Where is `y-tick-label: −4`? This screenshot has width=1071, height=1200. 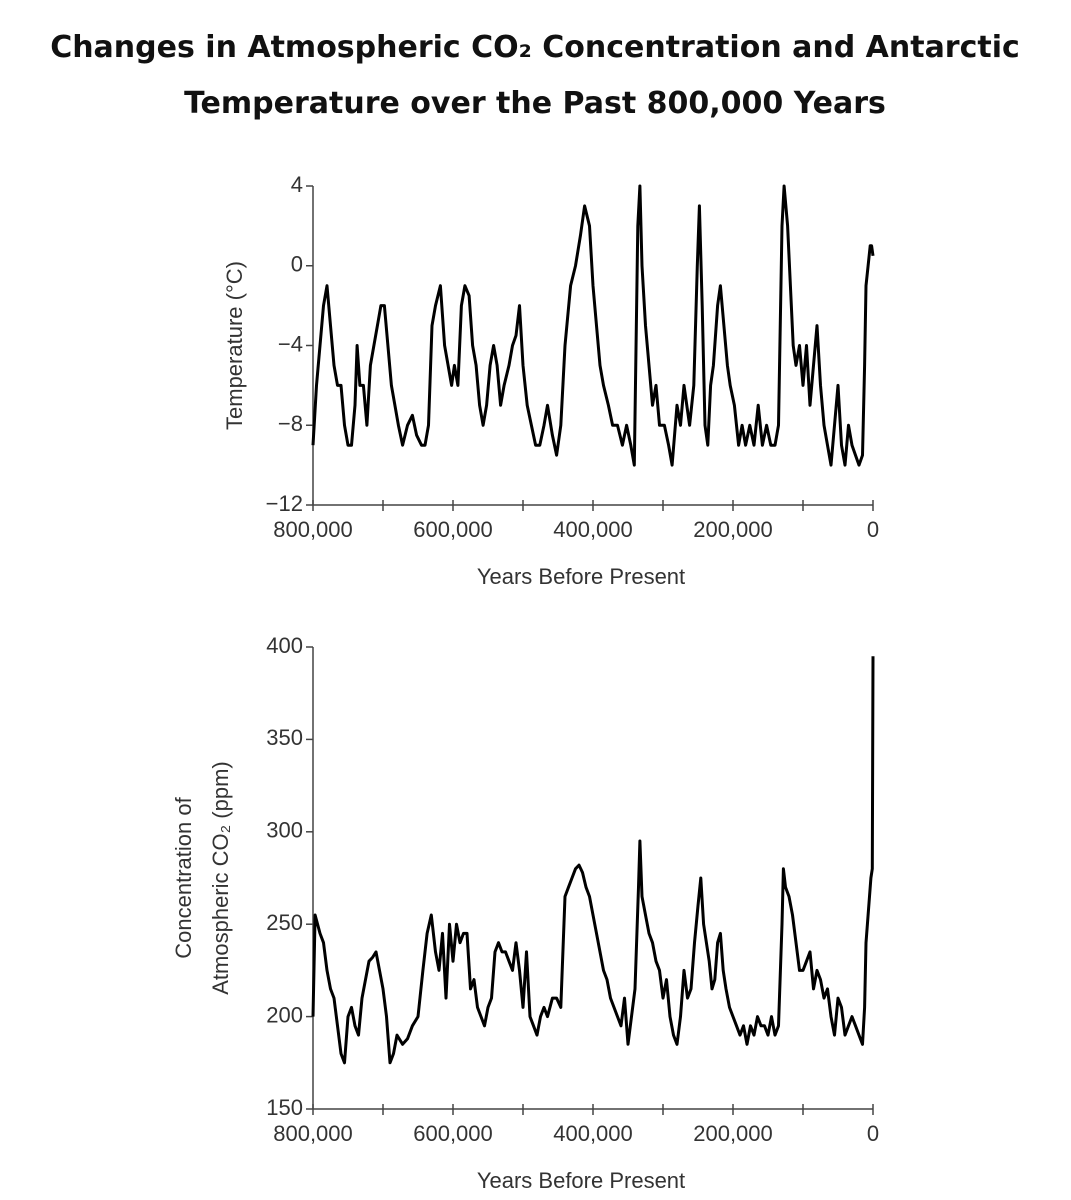
y-tick-label: −4 is located at coordinates (290, 343).